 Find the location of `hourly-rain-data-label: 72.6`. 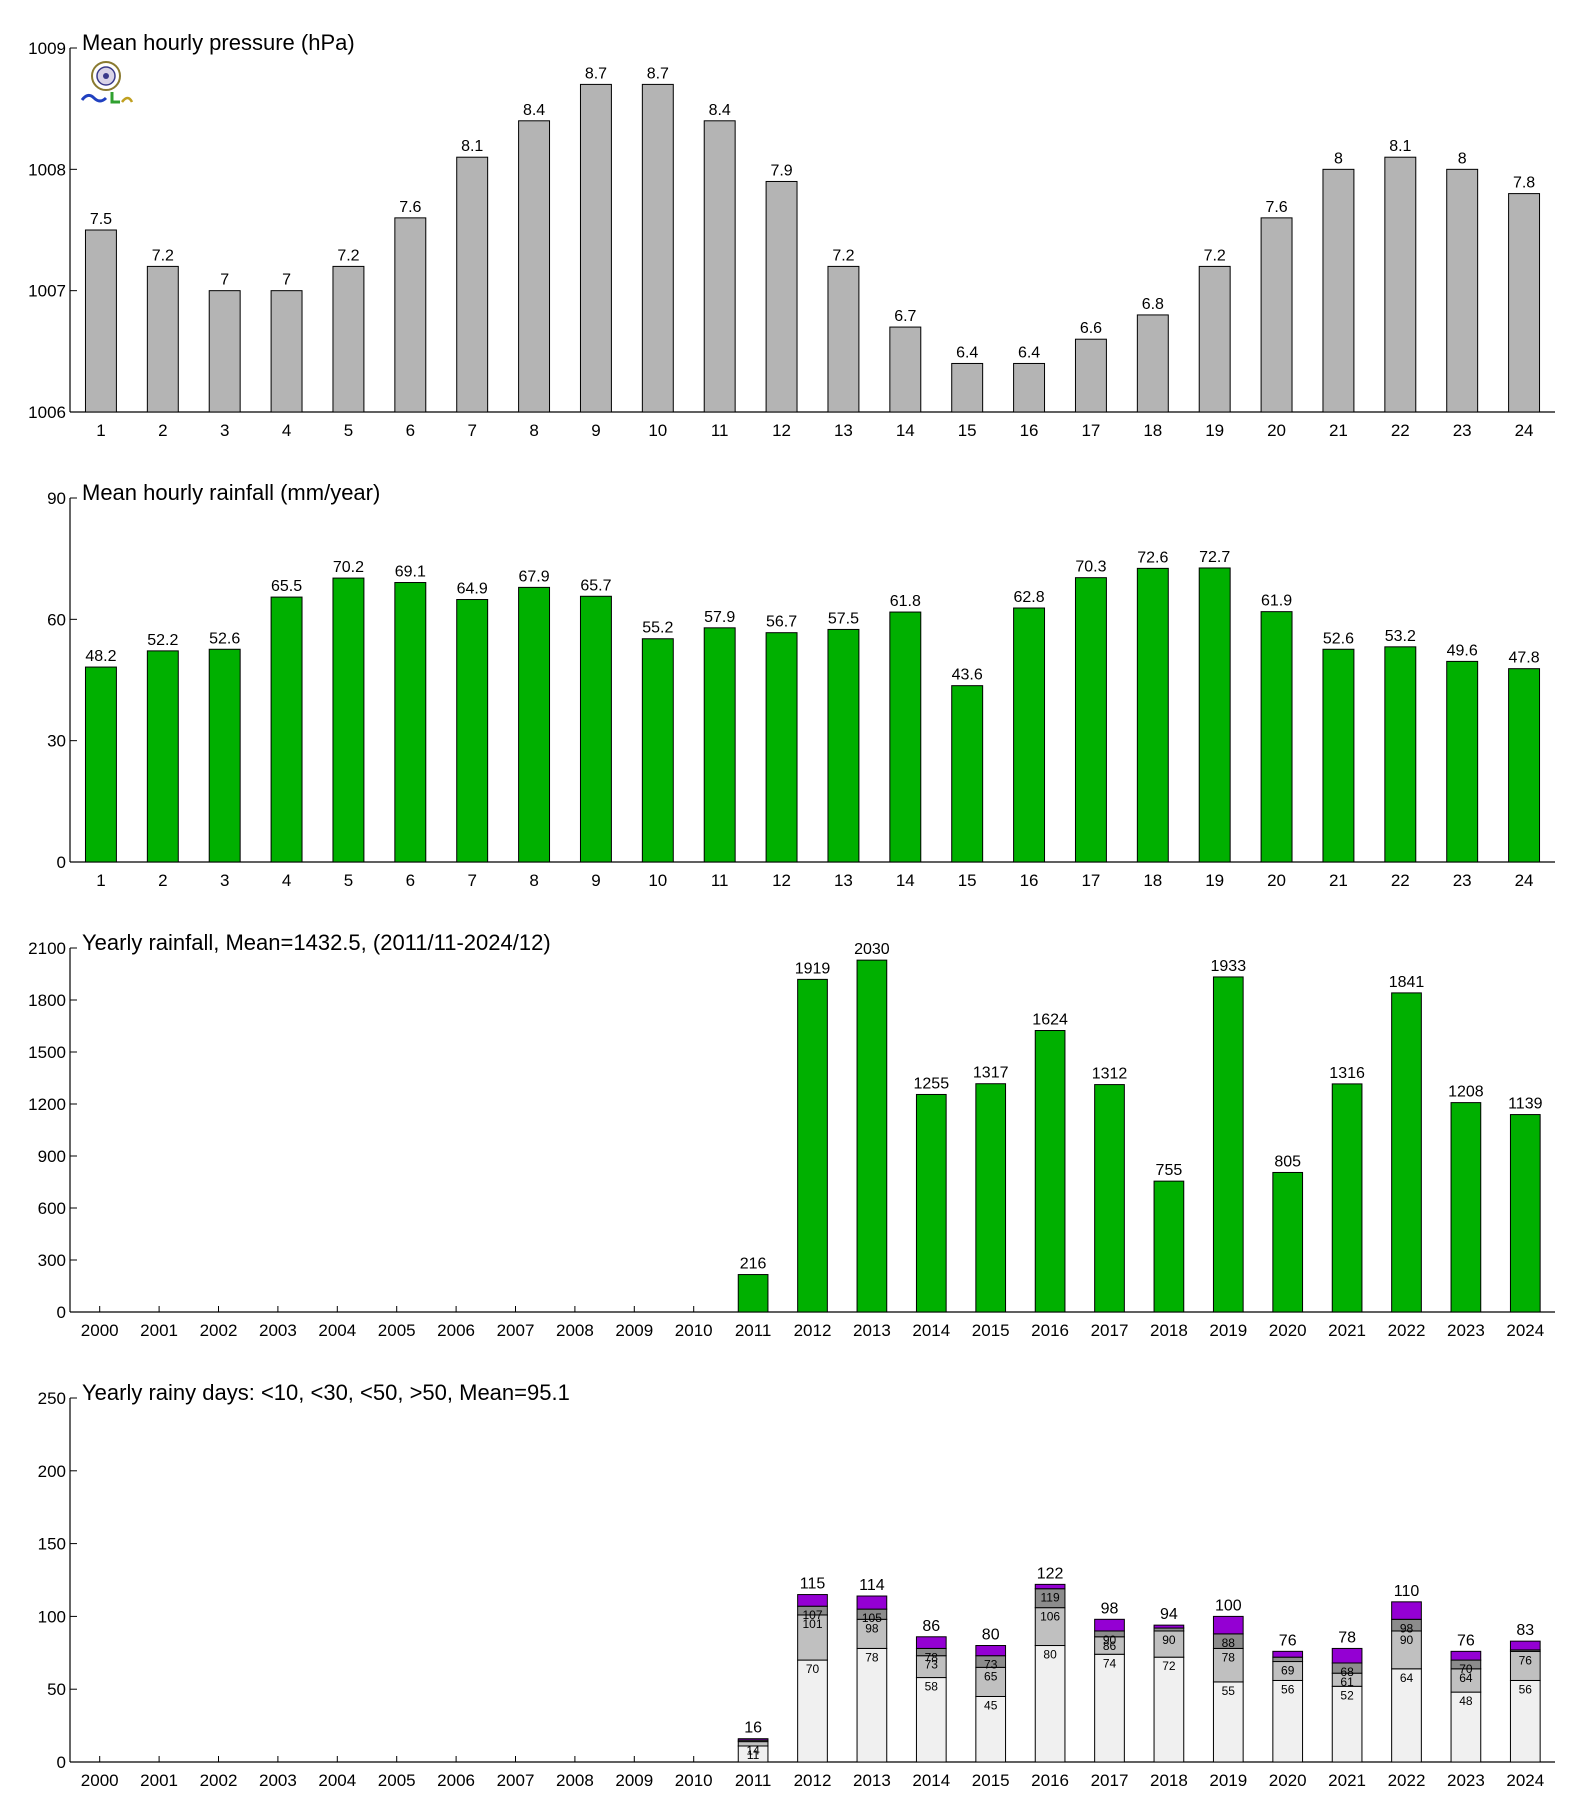

hourly-rain-data-label: 72.6 is located at coordinates (1152, 557).